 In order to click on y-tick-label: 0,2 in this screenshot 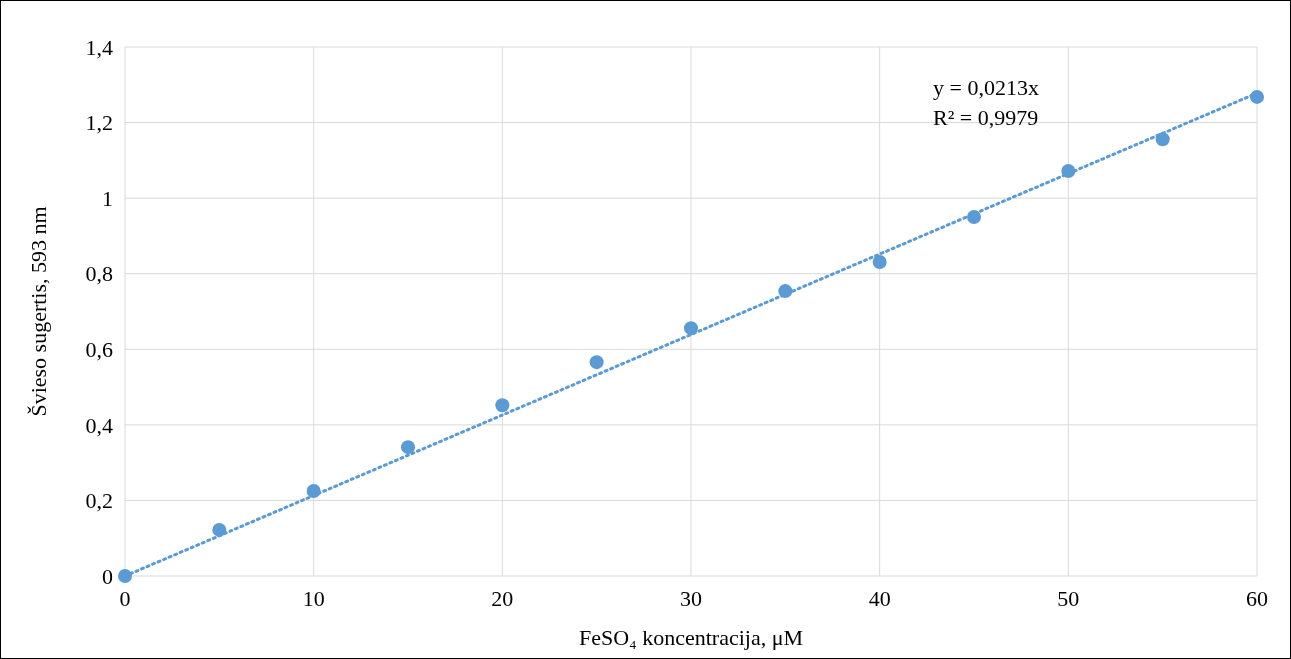, I will do `click(99, 501)`.